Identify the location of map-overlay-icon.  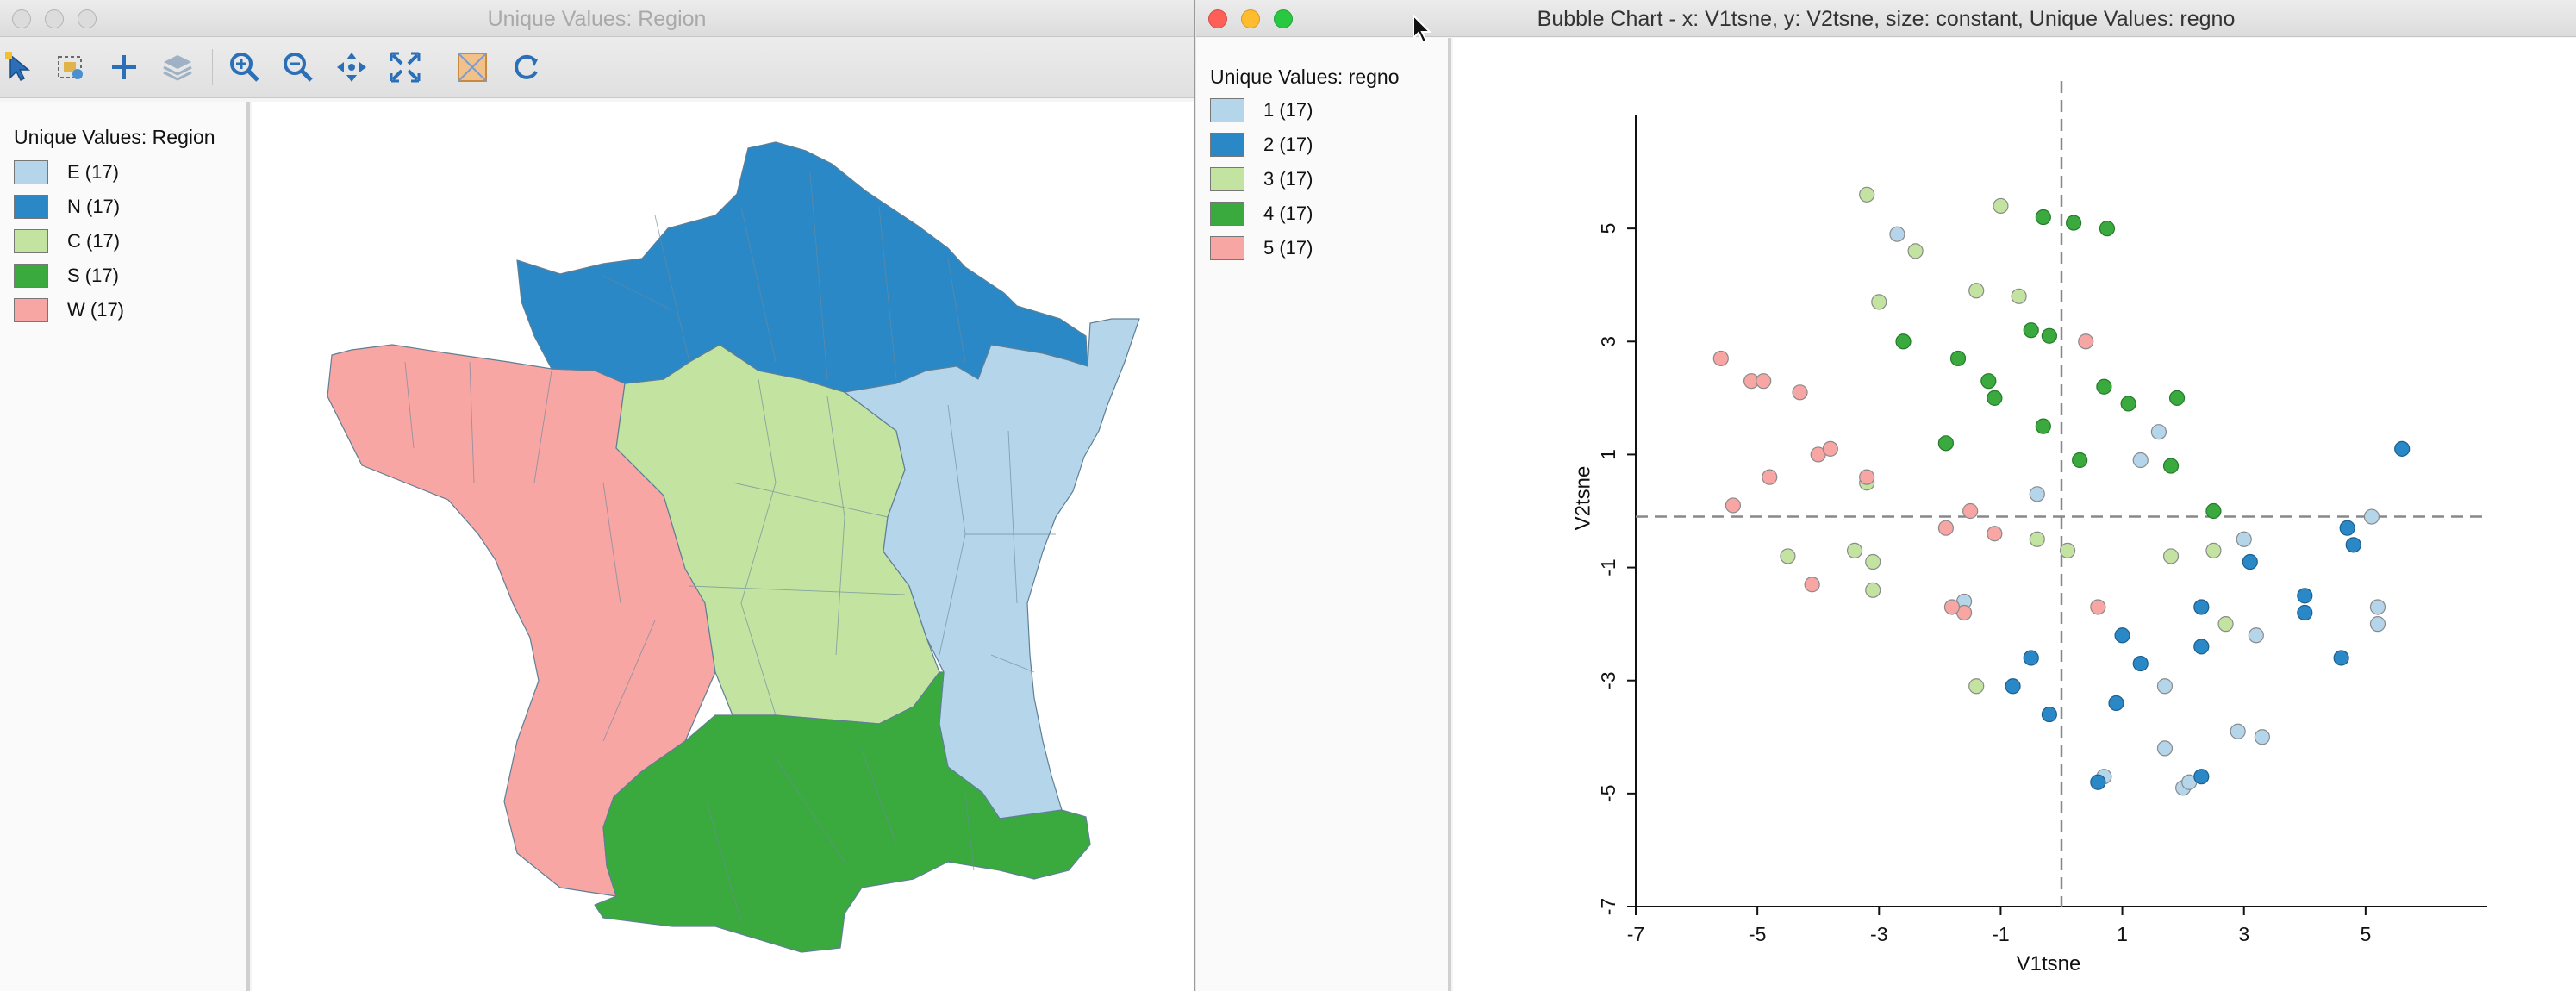
(472, 67).